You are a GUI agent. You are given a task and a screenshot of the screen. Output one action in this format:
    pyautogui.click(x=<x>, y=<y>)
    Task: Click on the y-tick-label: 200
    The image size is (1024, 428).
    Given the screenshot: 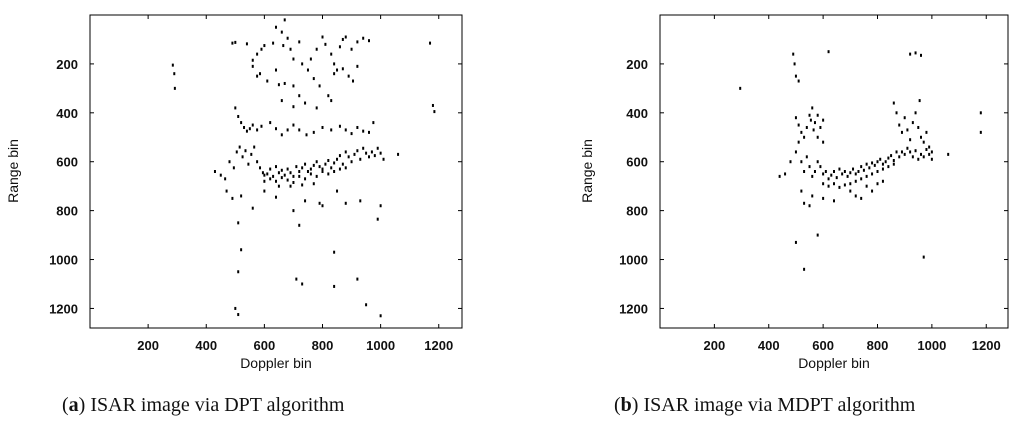 What is the action you would take?
    pyautogui.click(x=67, y=64)
    